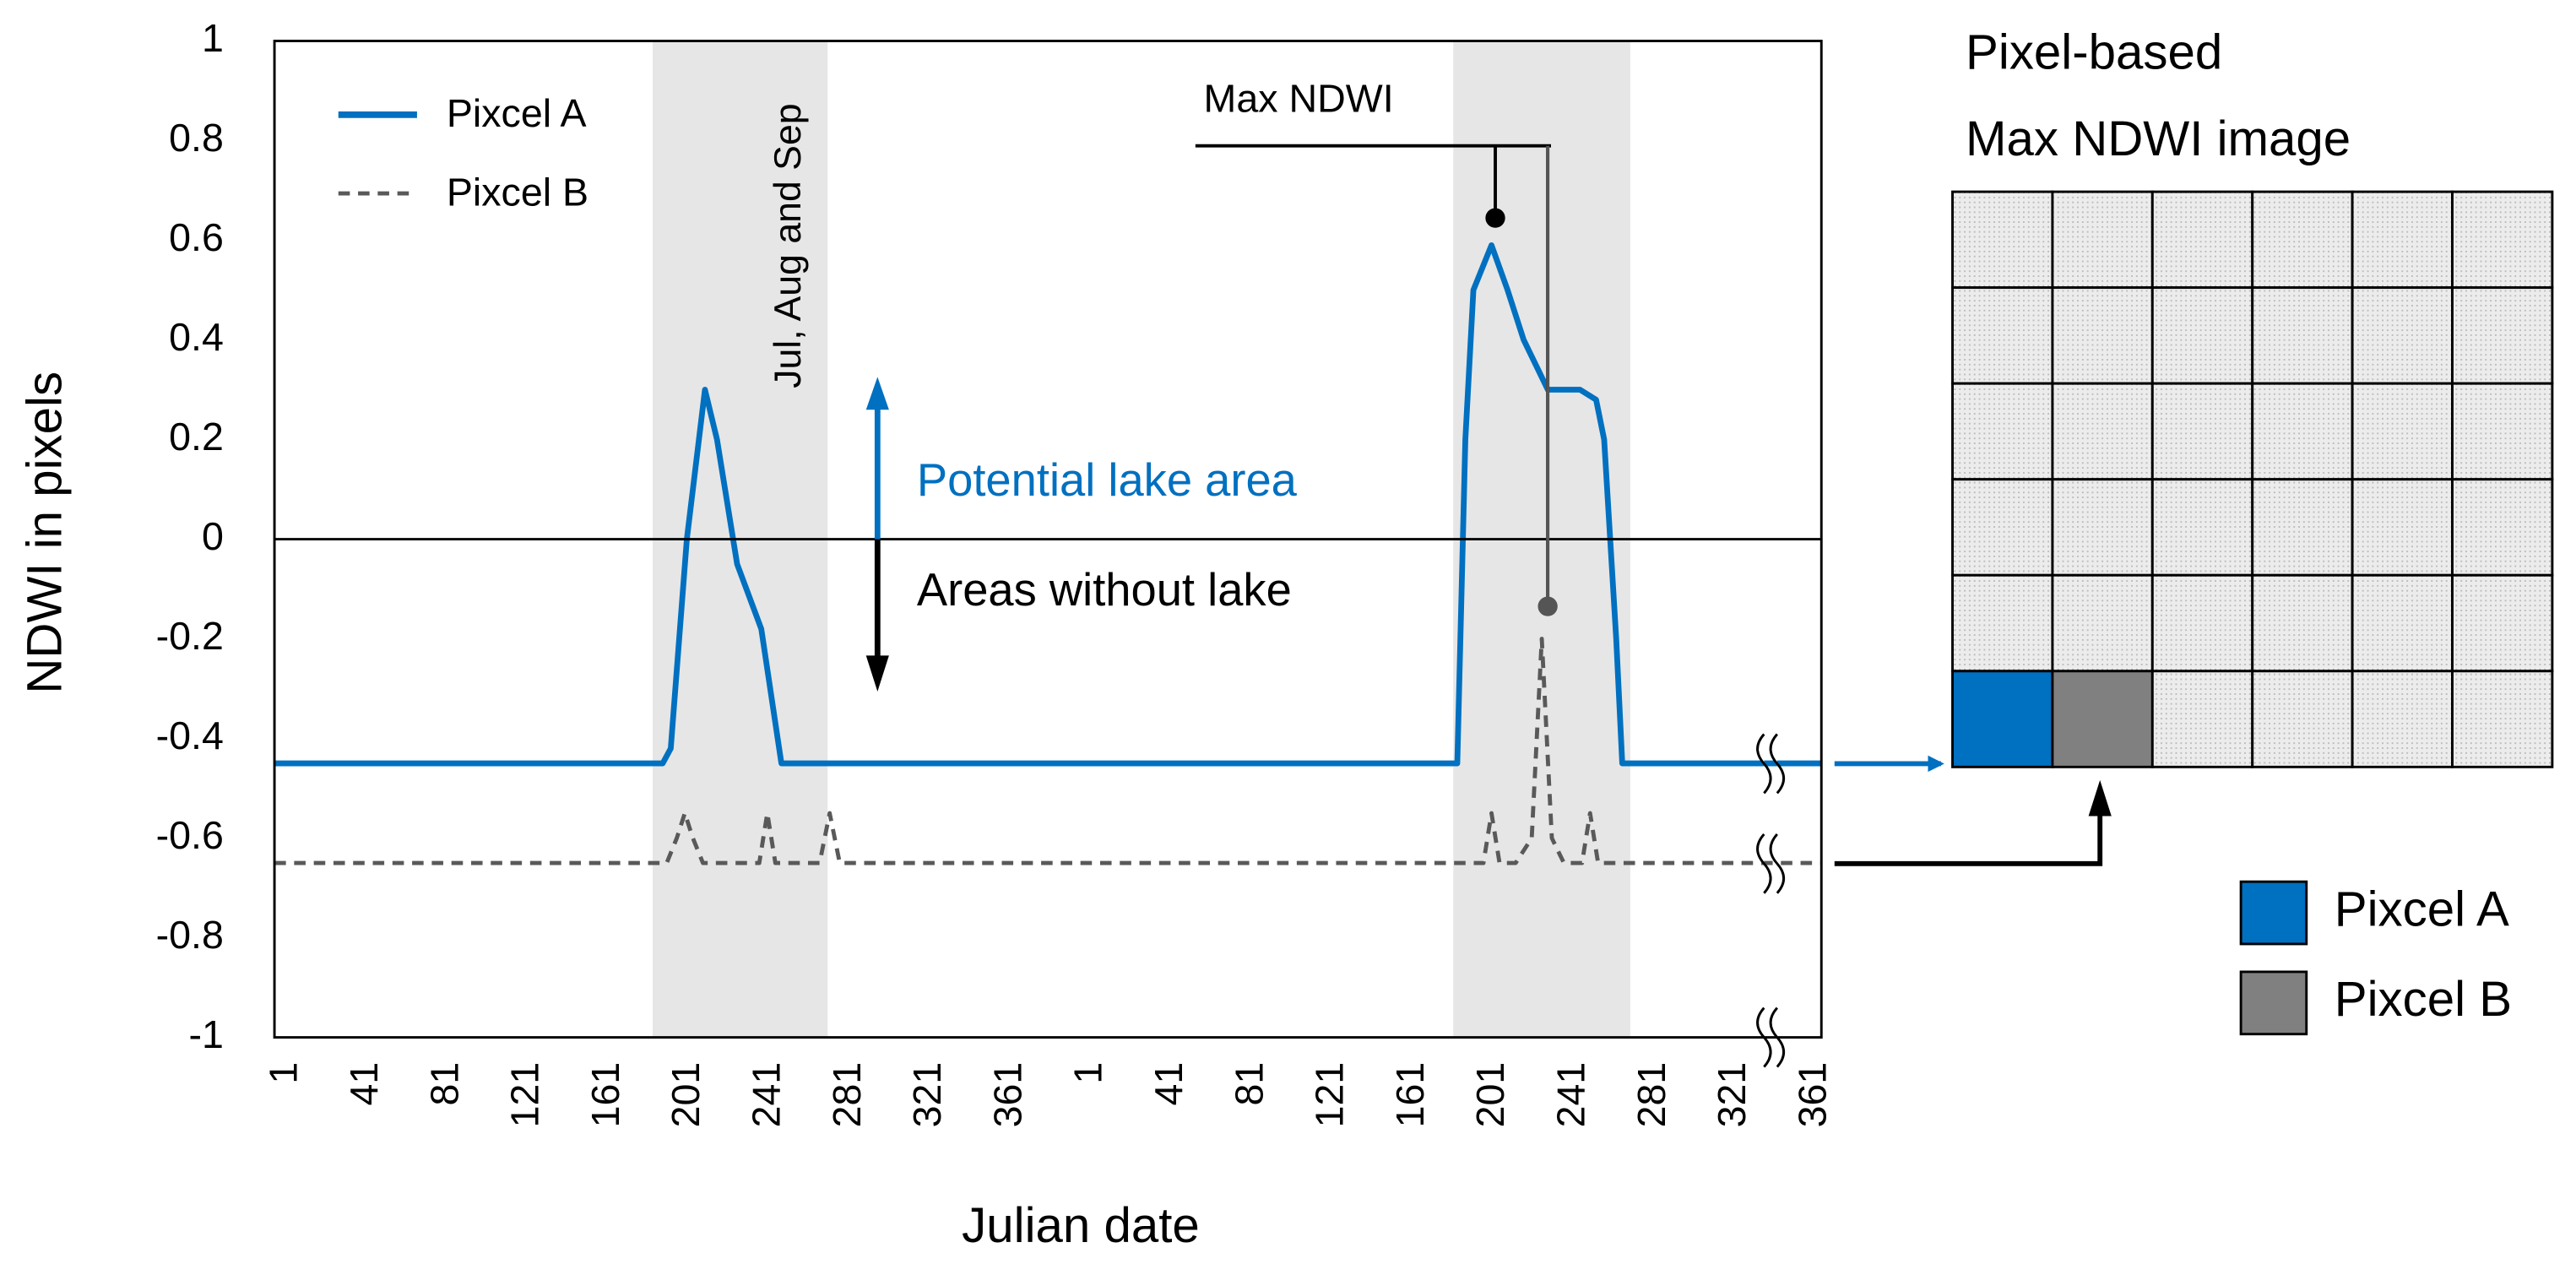  I want to click on annotation: Areas without lake, so click(1104, 590).